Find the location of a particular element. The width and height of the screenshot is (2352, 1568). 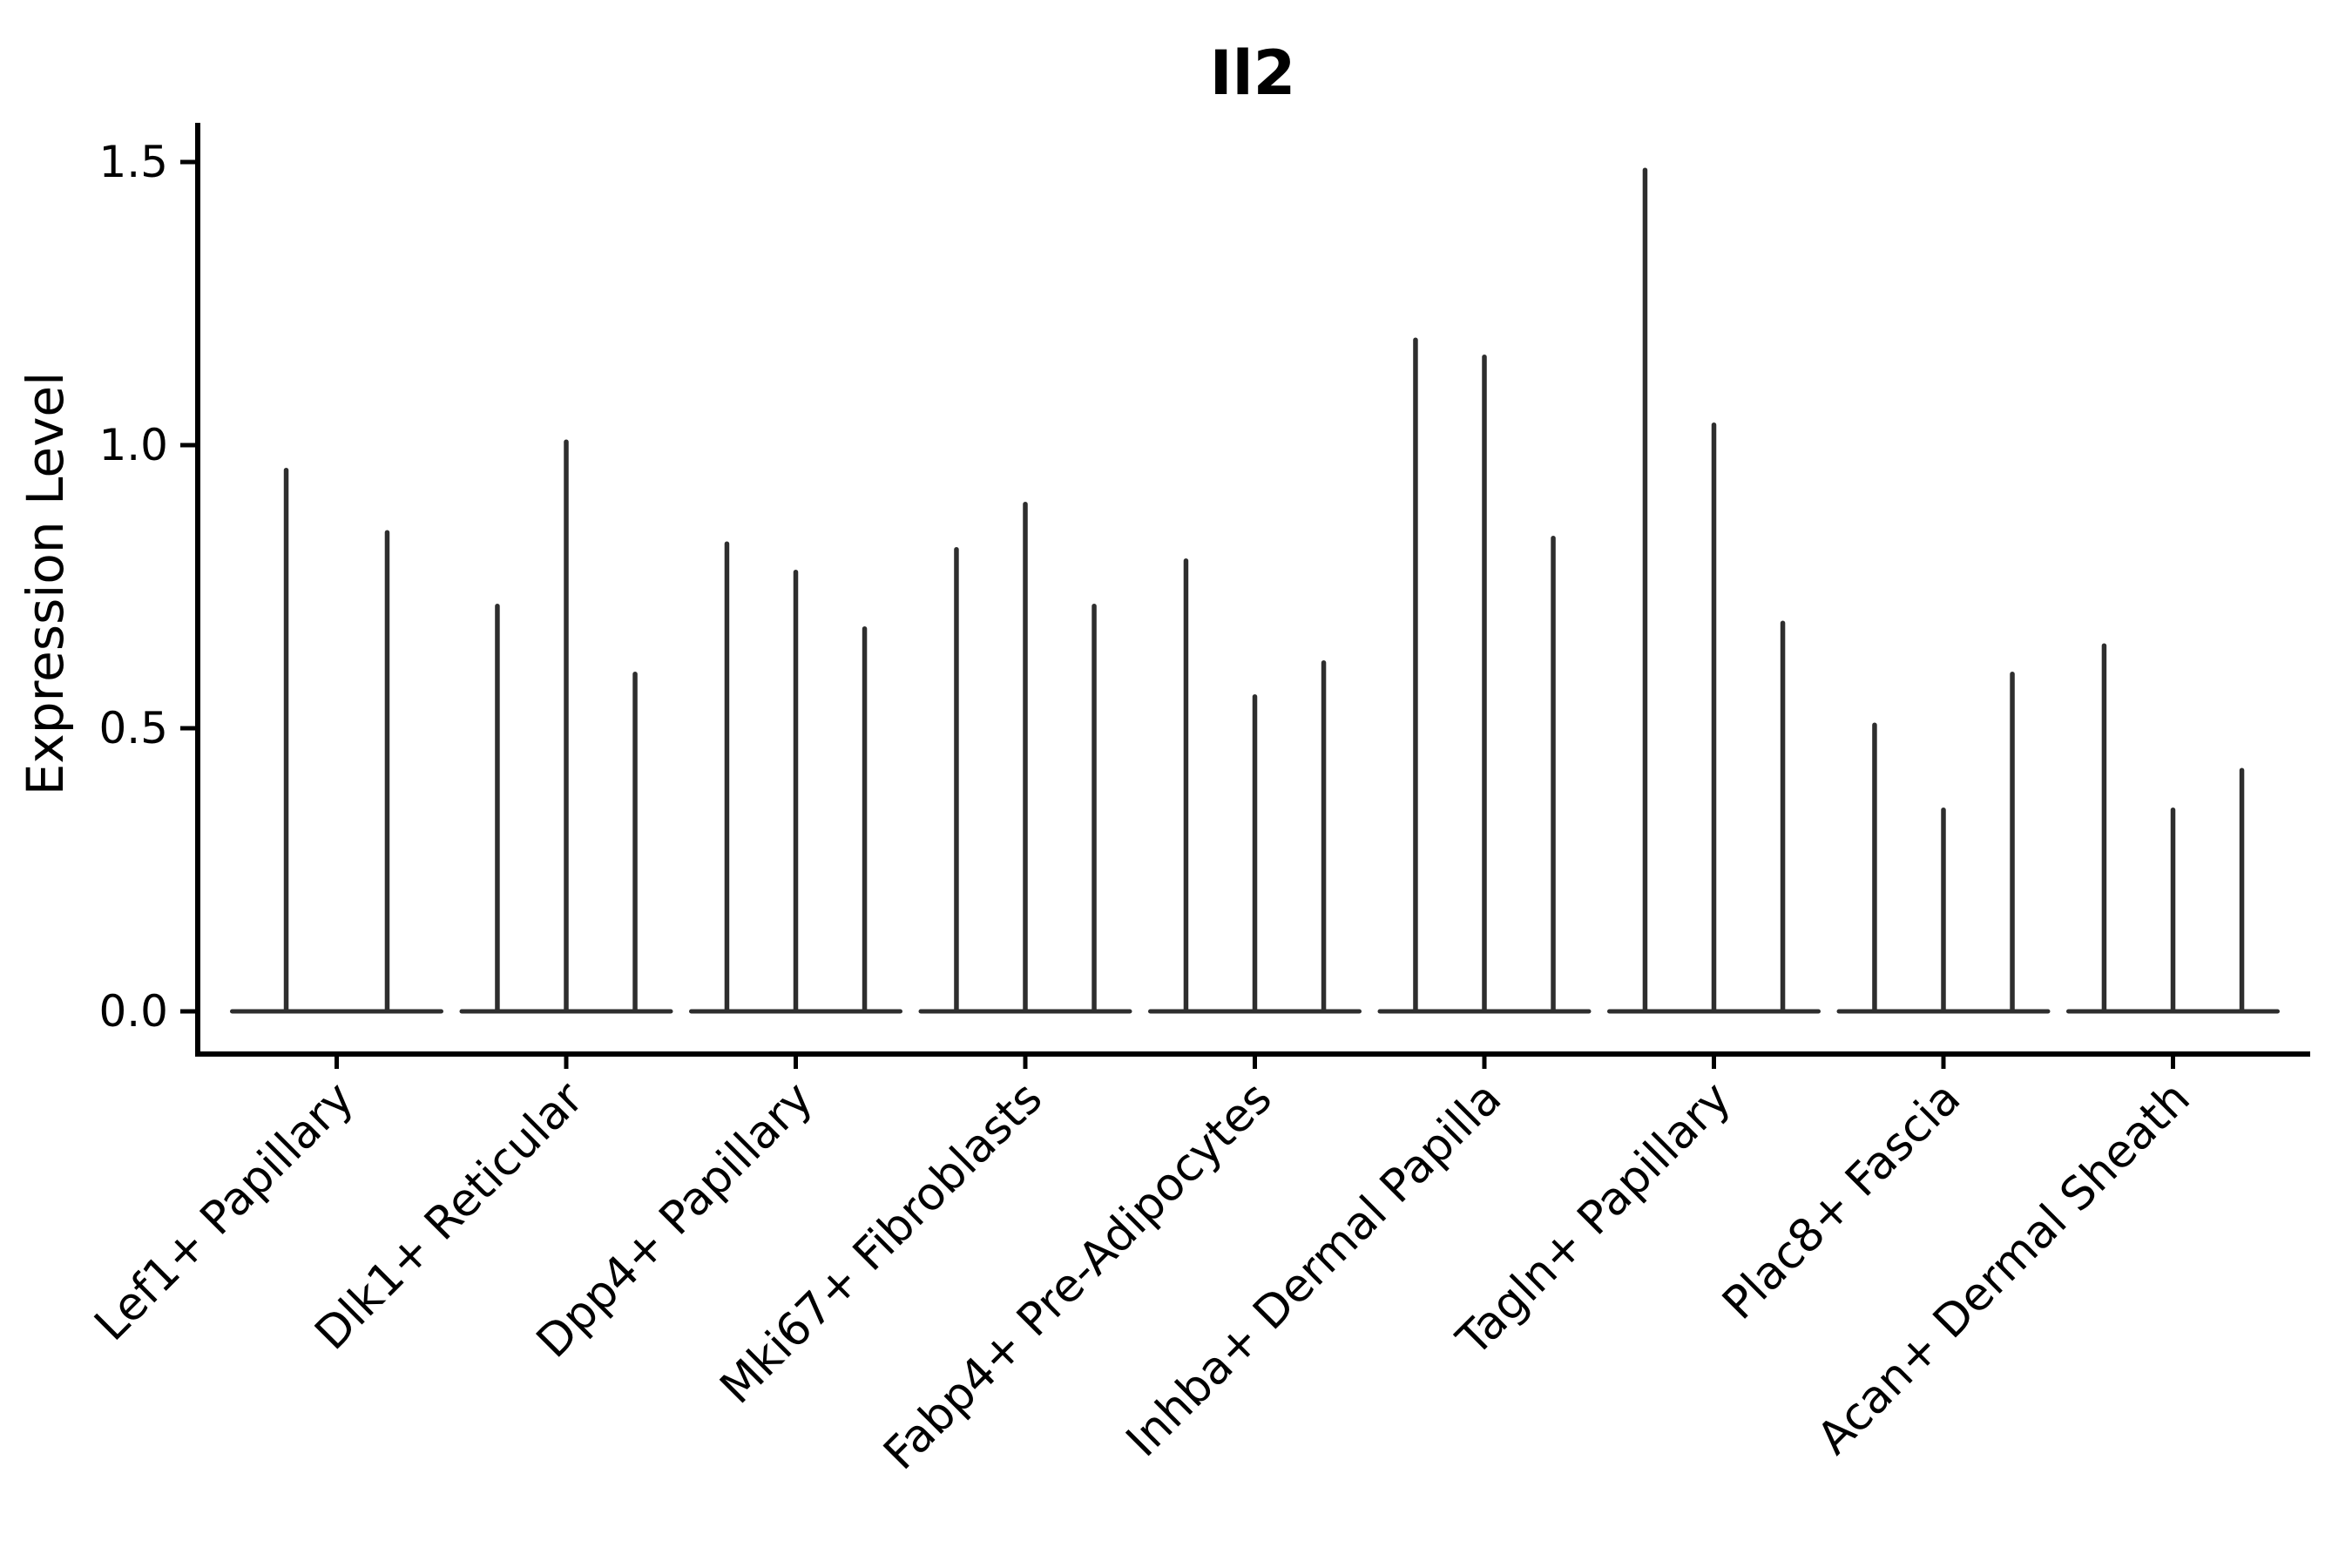

y-tick-label: 1.5 is located at coordinates (133, 162).